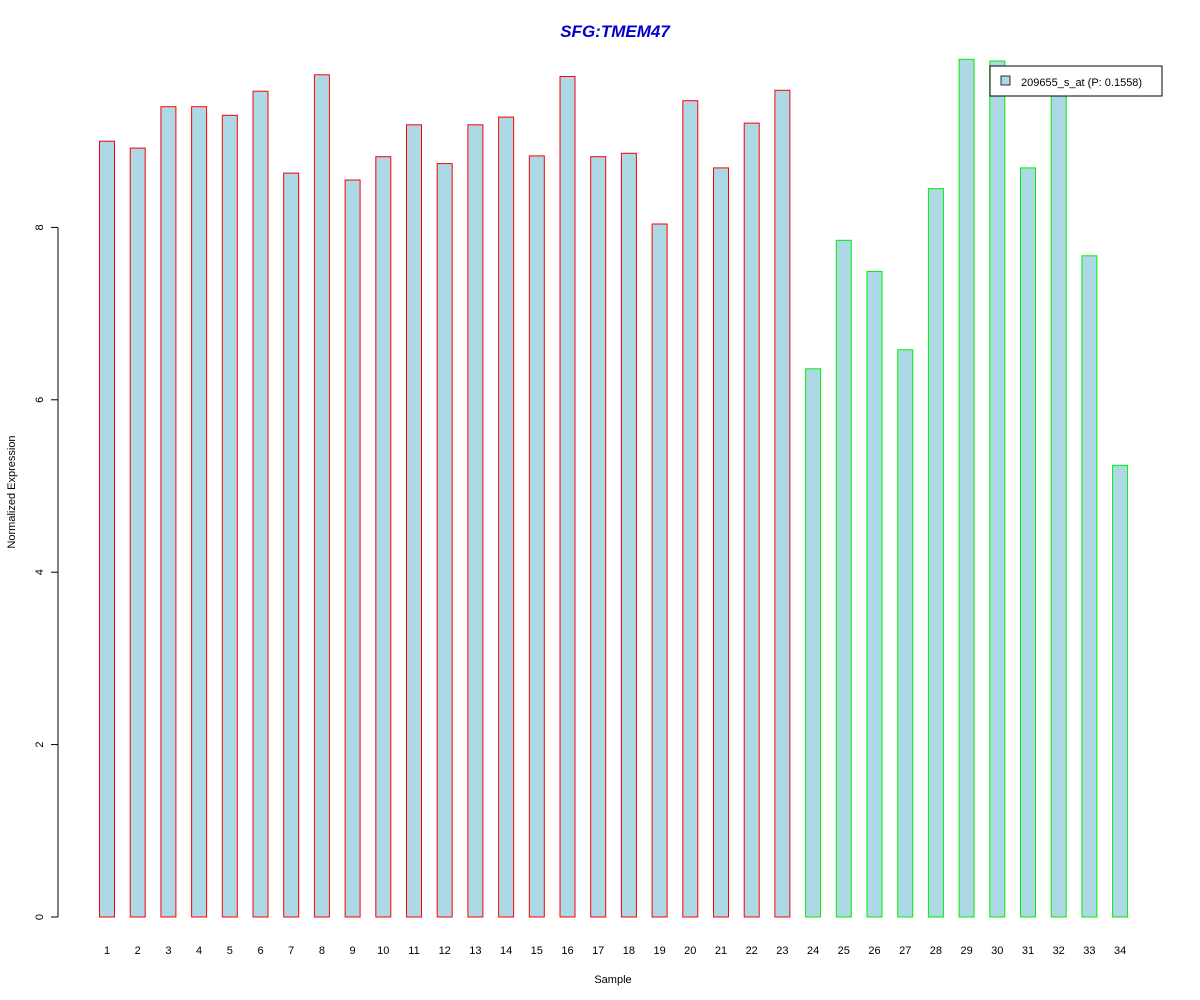 This screenshot has width=1200, height=1000. I want to click on x-tick-label: 19, so click(659, 951).